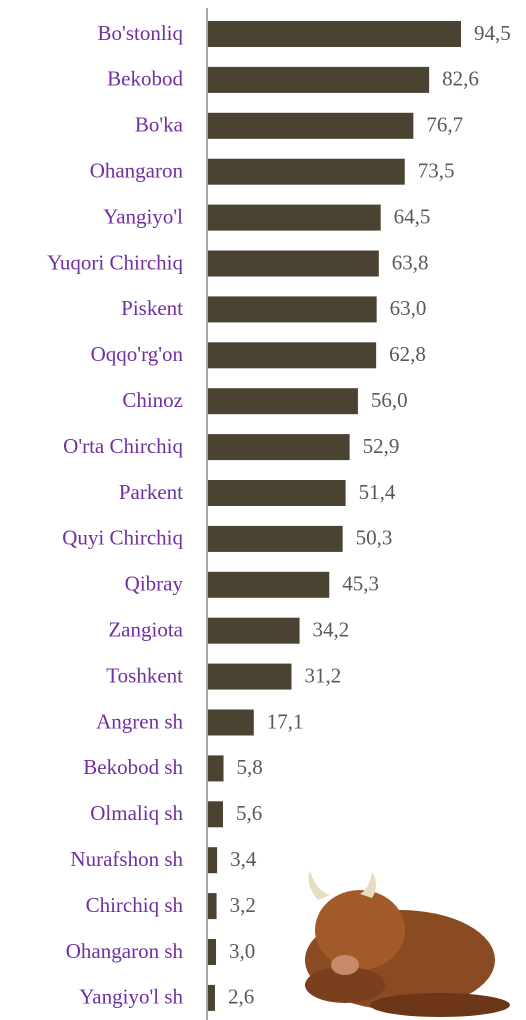 The image size is (526, 1020). What do you see at coordinates (377, 492) in the screenshot?
I see `value-label: 51,4` at bounding box center [377, 492].